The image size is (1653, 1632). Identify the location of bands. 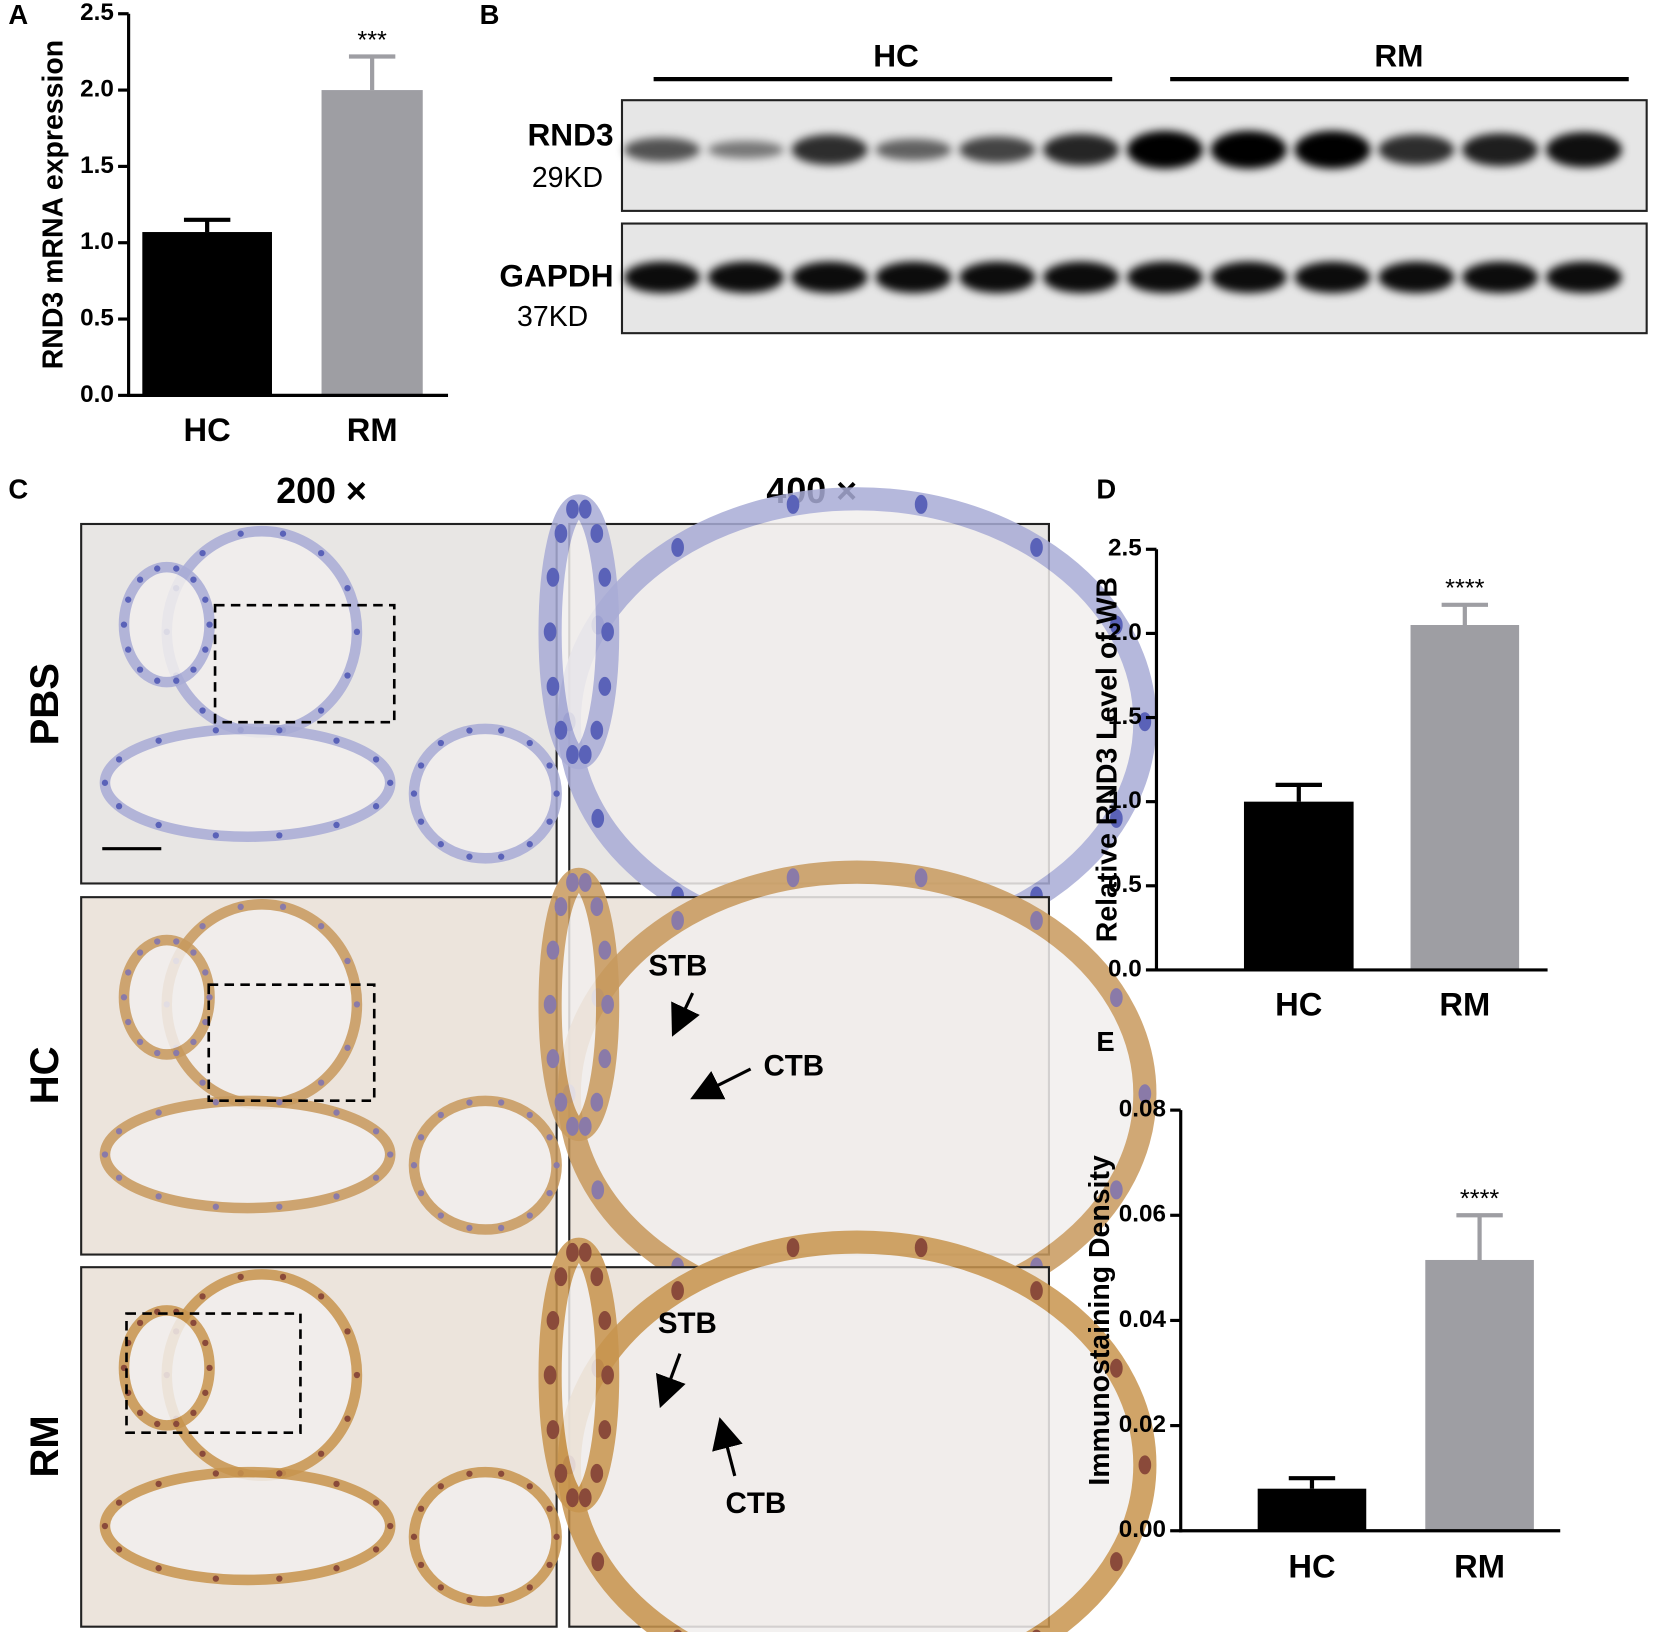
(1123, 212).